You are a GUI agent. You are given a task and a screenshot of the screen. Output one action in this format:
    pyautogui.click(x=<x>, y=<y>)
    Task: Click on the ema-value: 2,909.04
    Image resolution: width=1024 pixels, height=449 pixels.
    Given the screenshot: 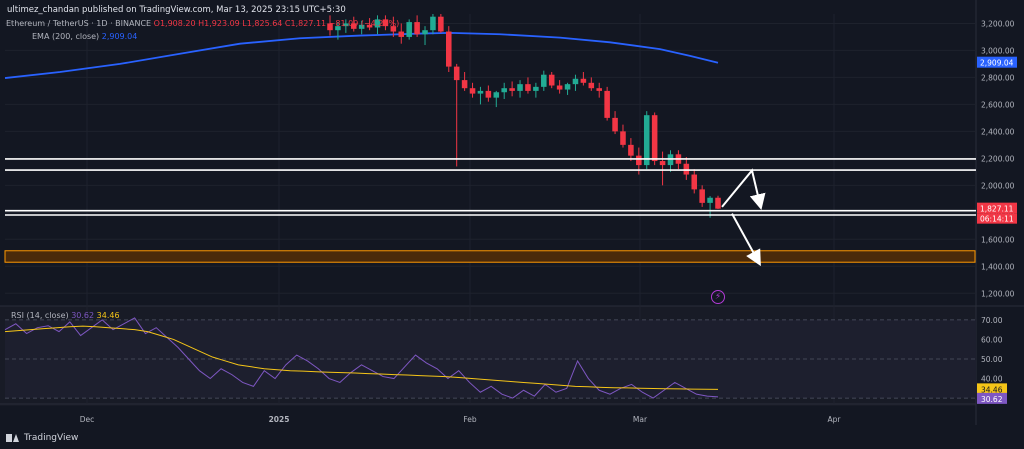 What is the action you would take?
    pyautogui.click(x=119, y=36)
    